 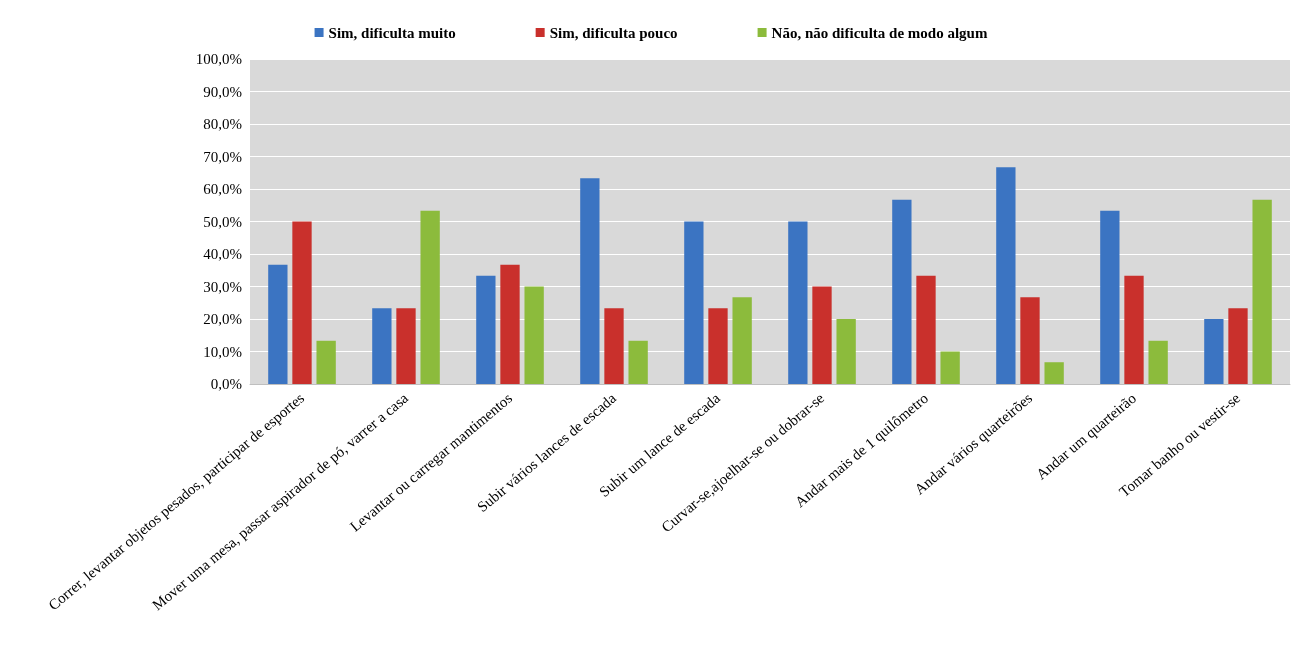 I want to click on y-tick-label: 60,0%, so click(x=222, y=189).